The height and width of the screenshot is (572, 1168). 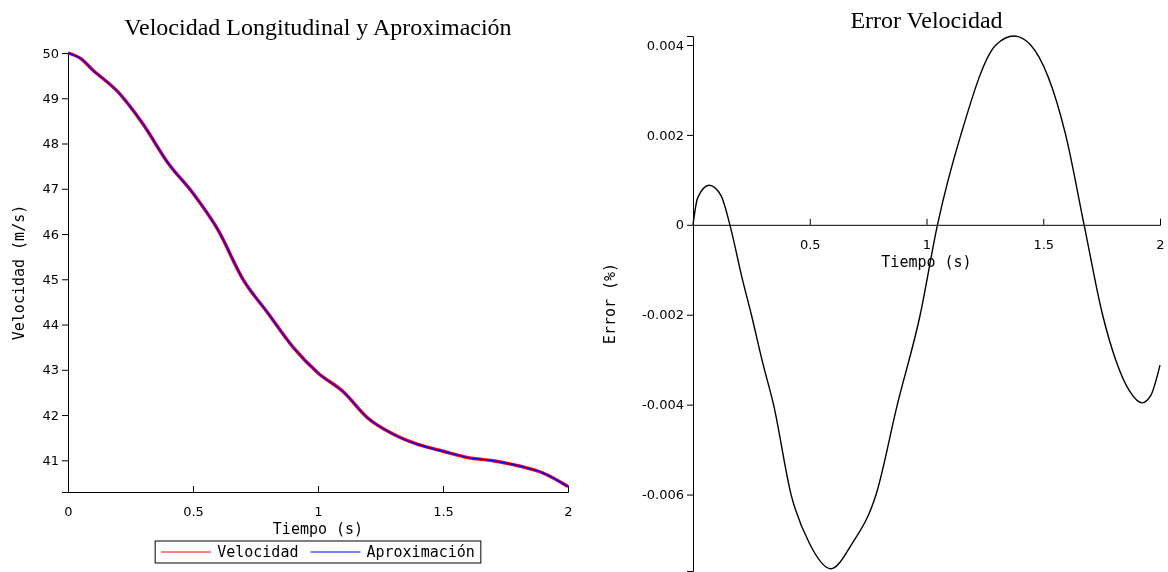 I want to click on y-tick-label: 49, so click(x=50, y=98).